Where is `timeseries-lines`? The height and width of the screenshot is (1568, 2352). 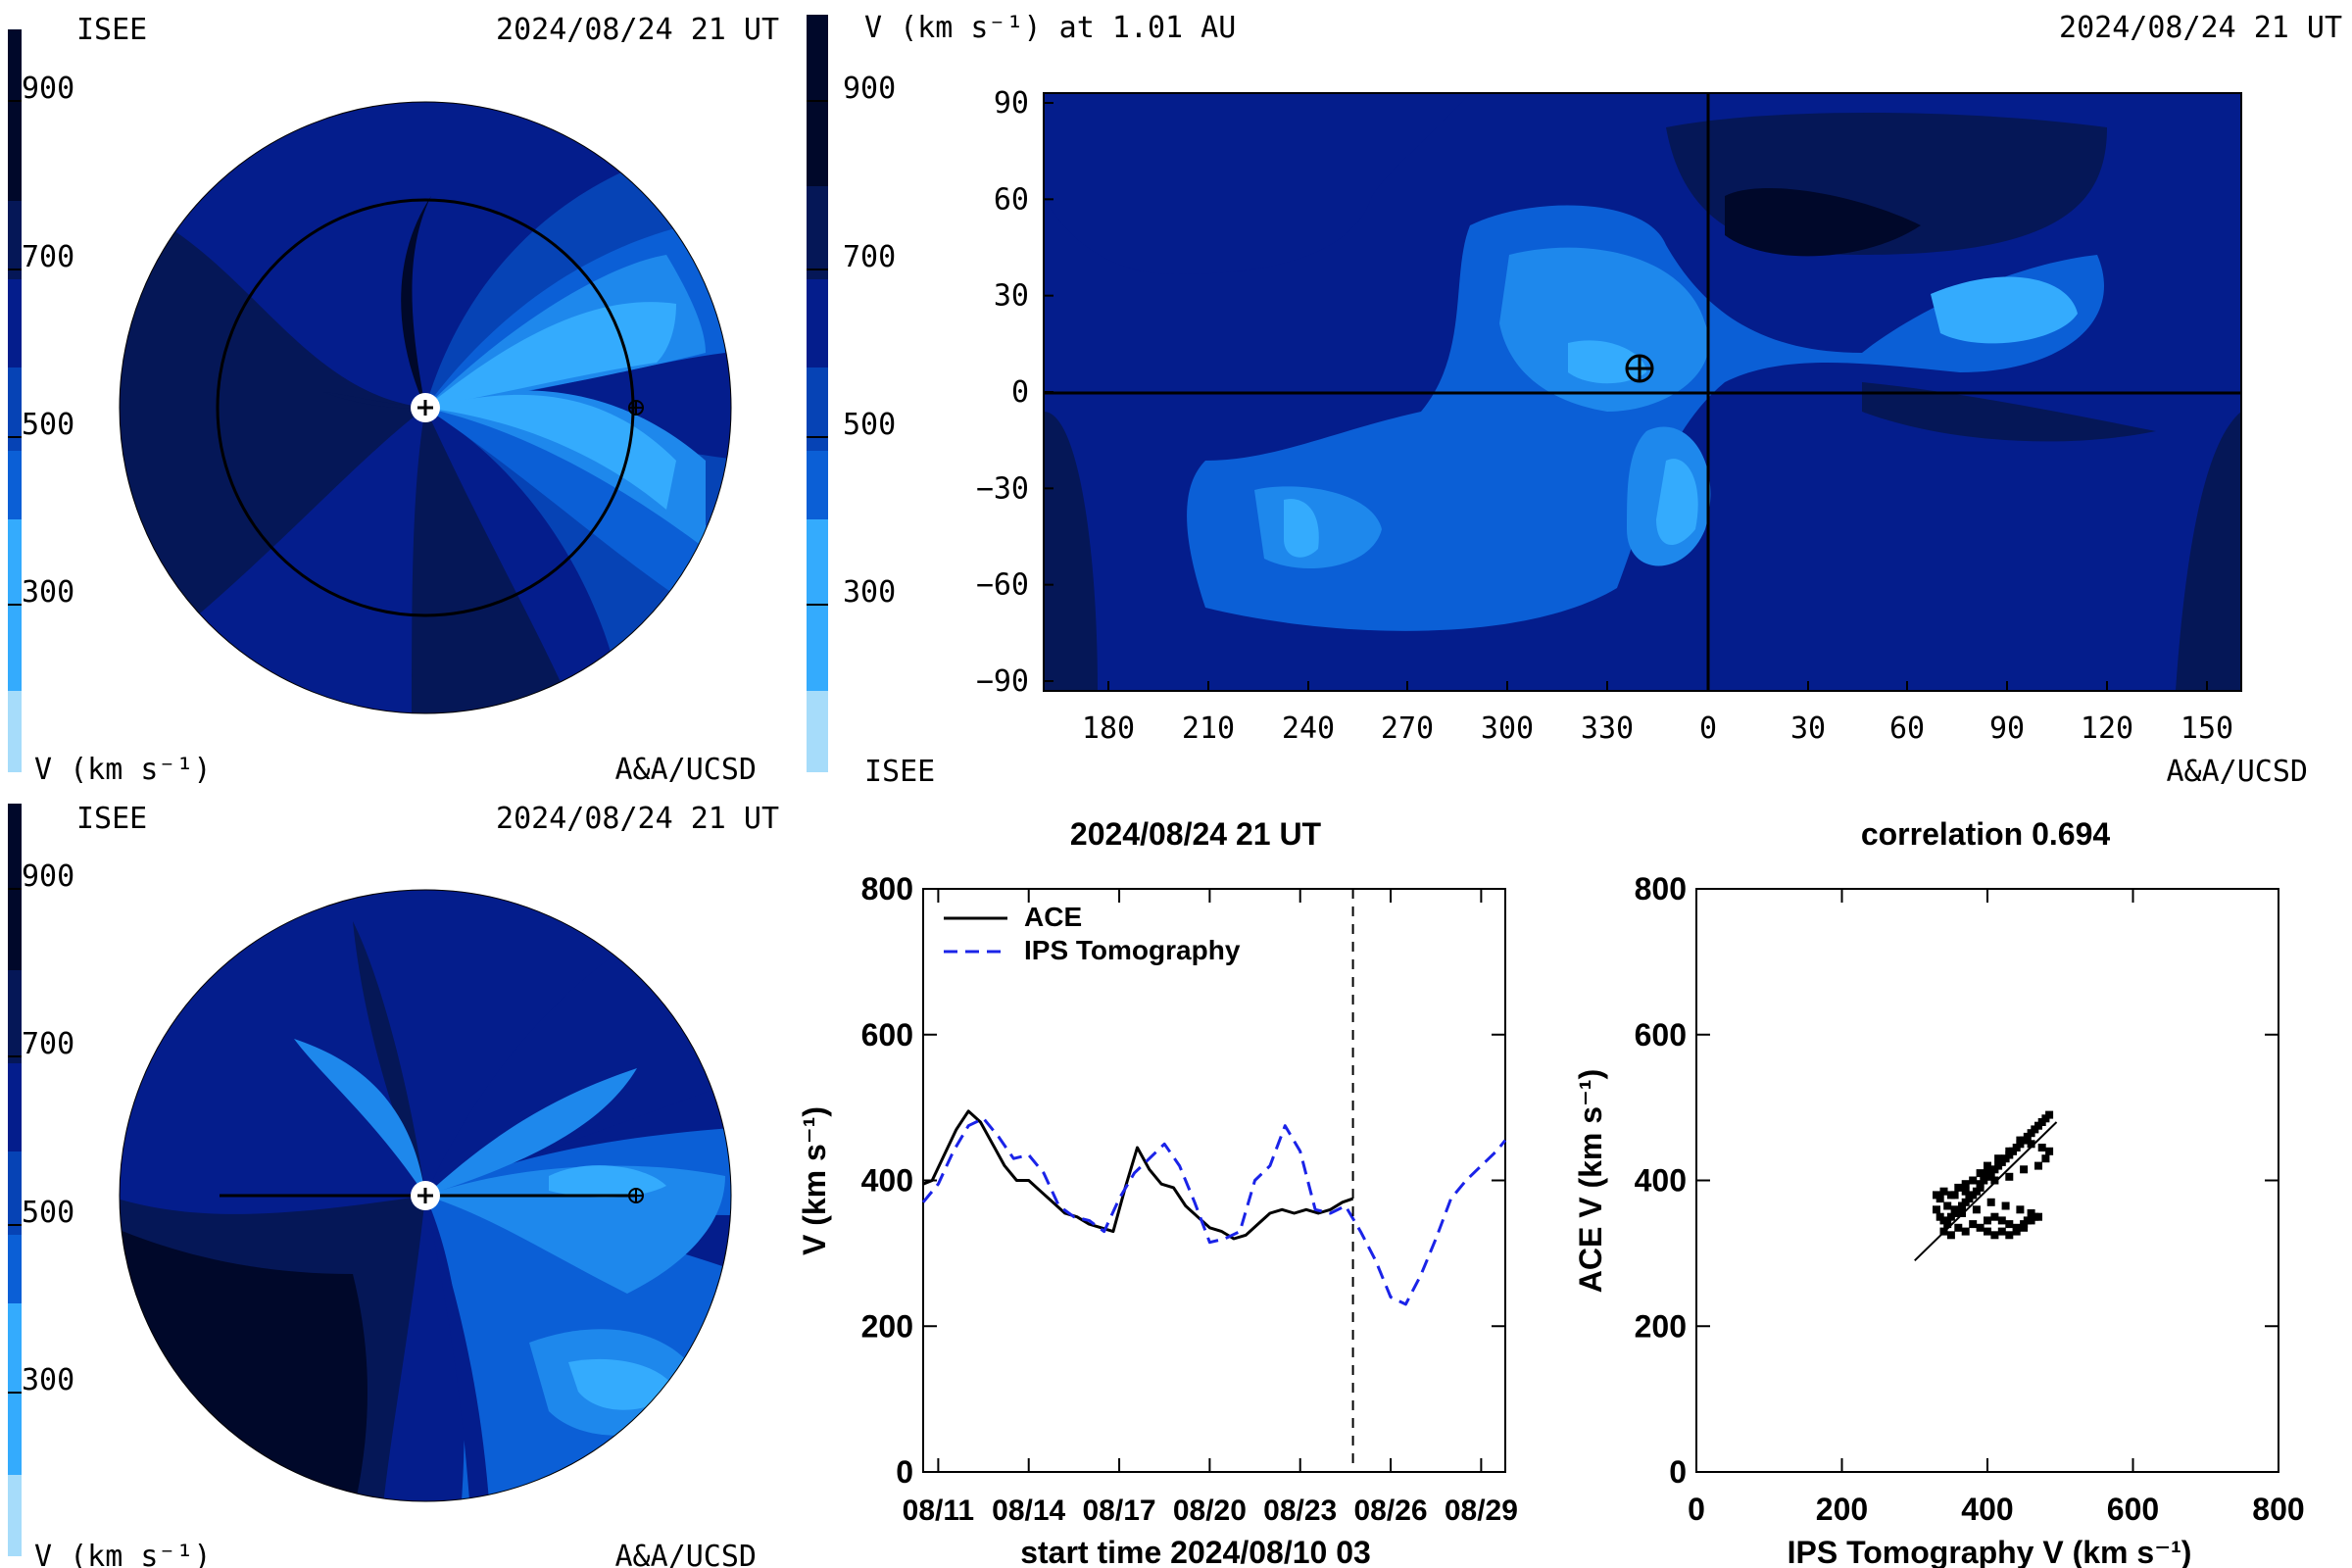
timeseries-lines is located at coordinates (1214, 1207).